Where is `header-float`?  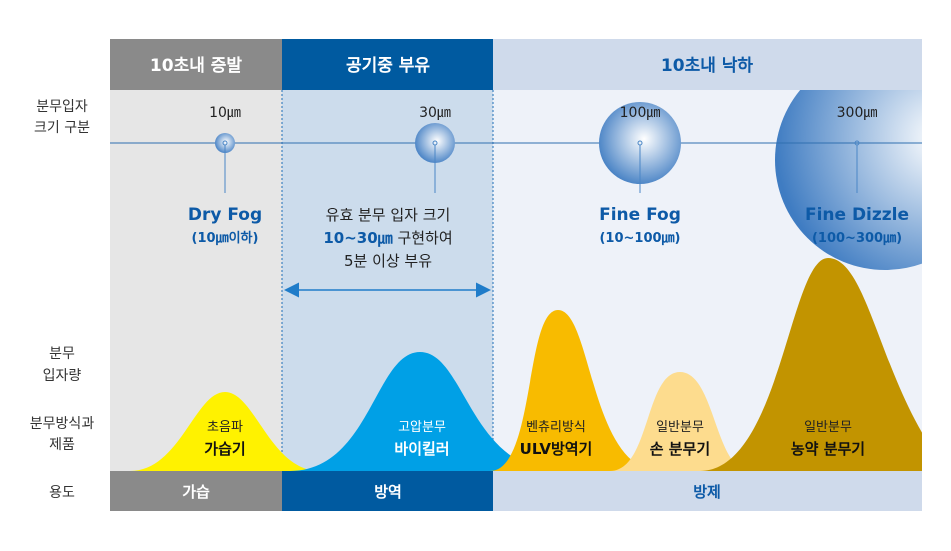
header-float is located at coordinates (387, 64).